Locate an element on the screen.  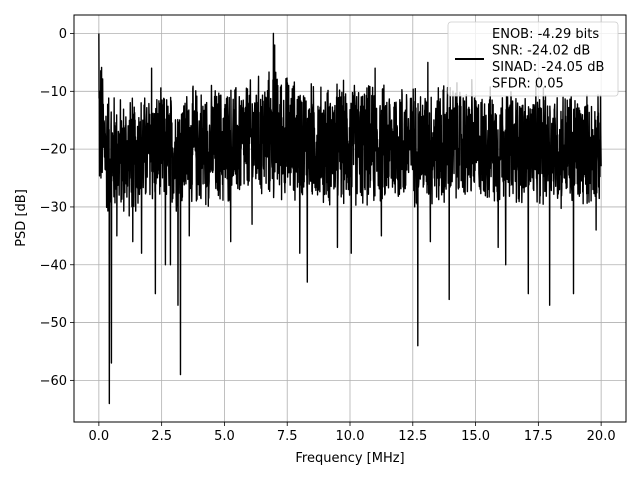
x-tick-label: 0.0 is located at coordinates (99, 436).